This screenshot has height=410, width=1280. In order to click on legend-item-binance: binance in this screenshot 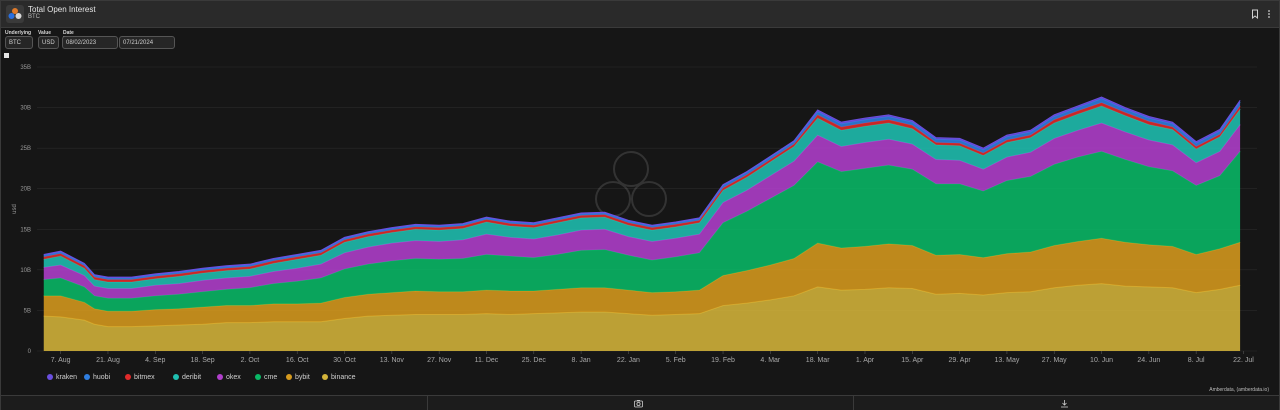, I will do `click(339, 377)`.